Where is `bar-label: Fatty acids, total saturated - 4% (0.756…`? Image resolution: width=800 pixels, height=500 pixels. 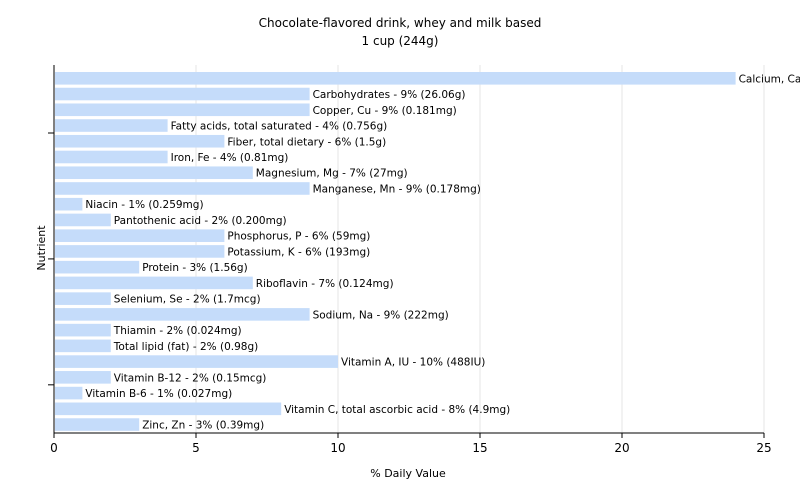 bar-label: Fatty acids, total saturated - 4% (0.756… is located at coordinates (279, 127).